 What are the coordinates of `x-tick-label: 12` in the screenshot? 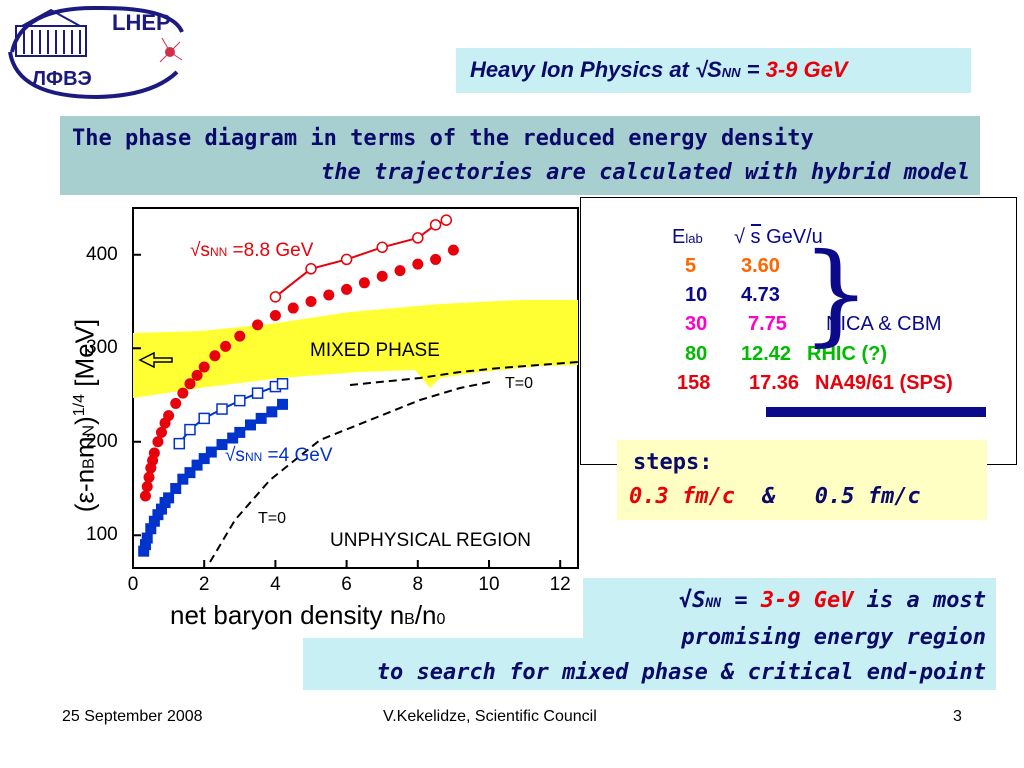 It's located at (560, 584).